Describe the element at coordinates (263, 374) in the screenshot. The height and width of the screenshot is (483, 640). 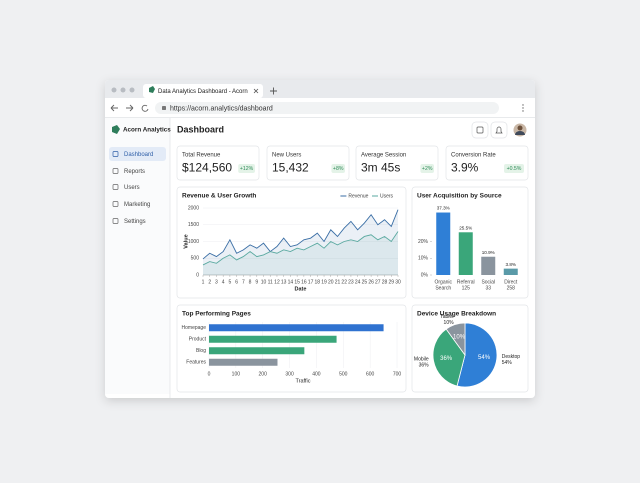
I see `x-tick-label: 200` at that location.